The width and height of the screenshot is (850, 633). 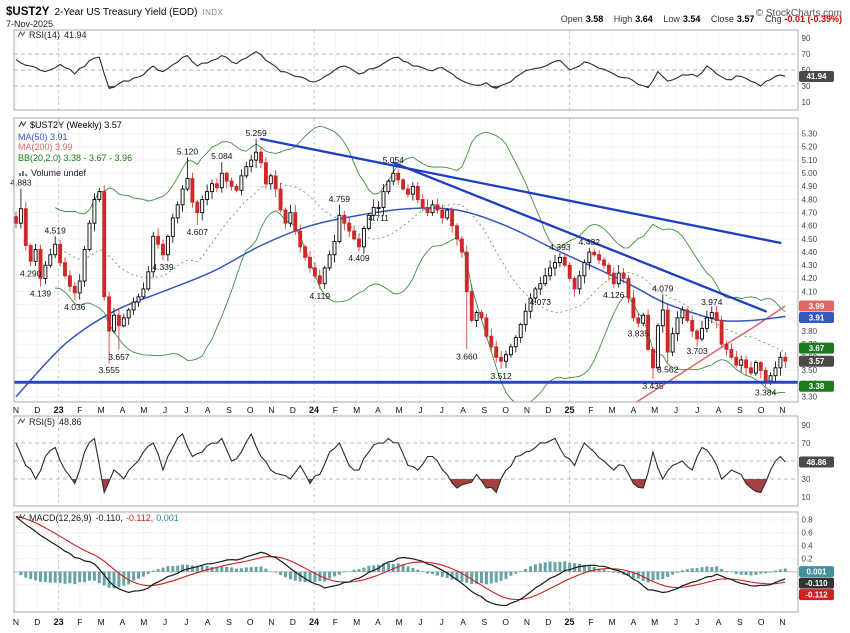 What do you see at coordinates (423, 461) in the screenshot?
I see `panel-rsi5: 907050301048.86` at bounding box center [423, 461].